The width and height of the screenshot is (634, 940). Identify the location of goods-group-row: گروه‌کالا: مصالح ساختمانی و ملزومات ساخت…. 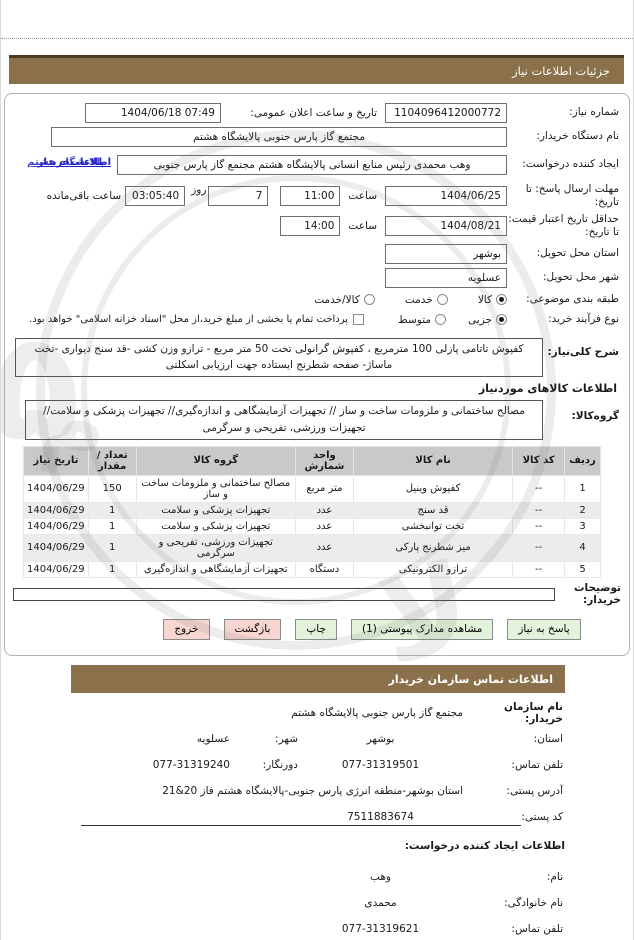
(317, 420).